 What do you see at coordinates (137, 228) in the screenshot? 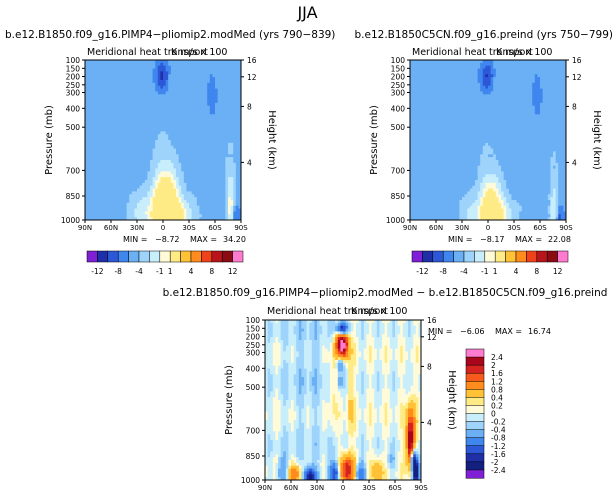
I see `x-tick-label: 30N` at bounding box center [137, 228].